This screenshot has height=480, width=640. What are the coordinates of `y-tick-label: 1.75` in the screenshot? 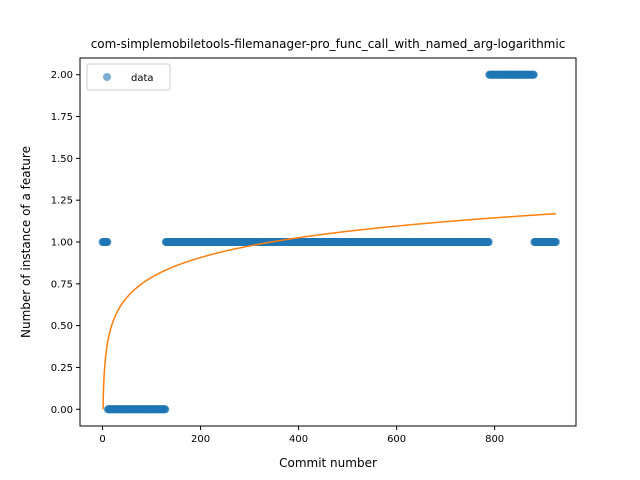 It's located at (62, 117).